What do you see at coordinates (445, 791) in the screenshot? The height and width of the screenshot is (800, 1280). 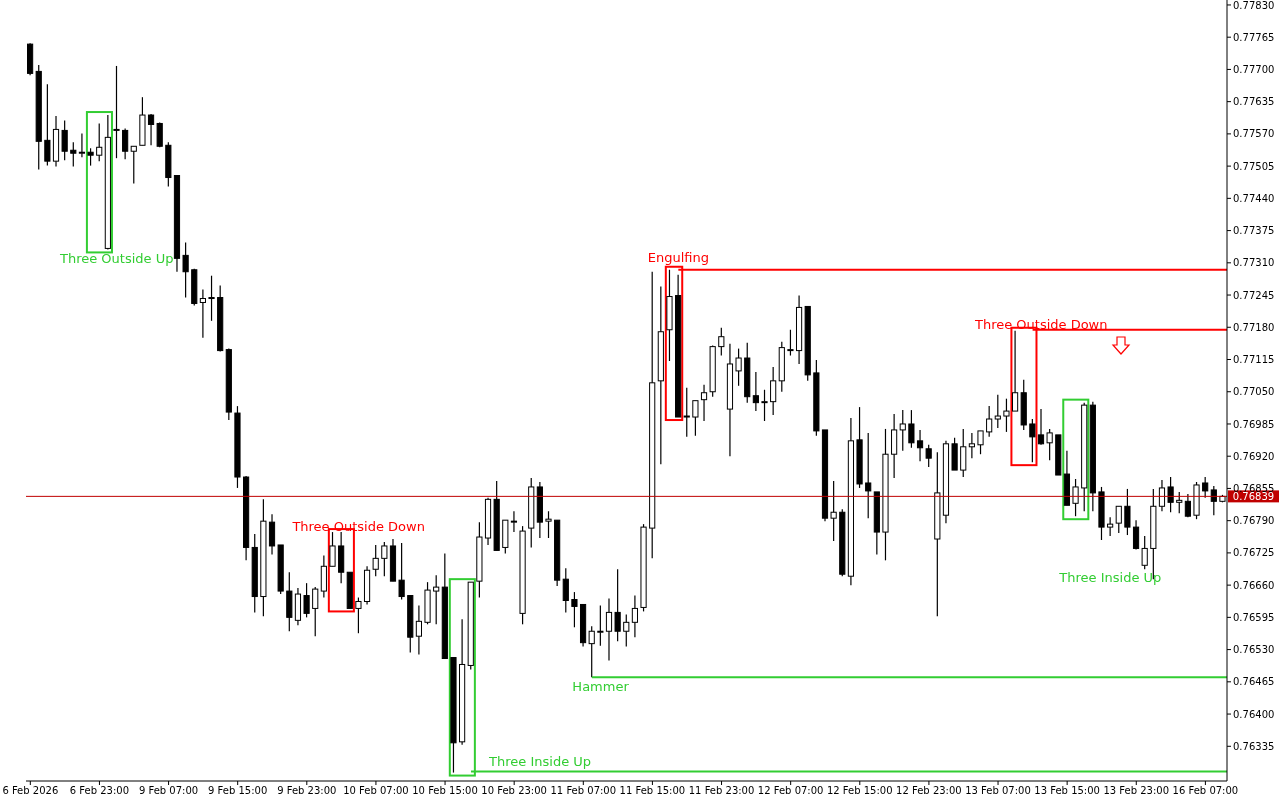 I see `x-tick-label: 10 Feb 15:00` at bounding box center [445, 791].